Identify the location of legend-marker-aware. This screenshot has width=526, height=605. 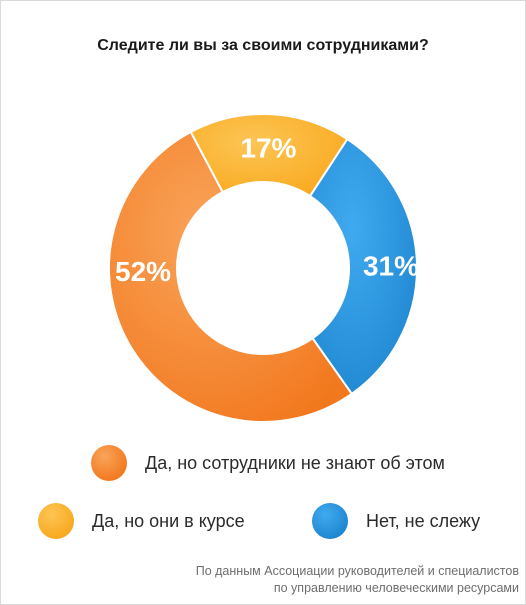
(56, 521).